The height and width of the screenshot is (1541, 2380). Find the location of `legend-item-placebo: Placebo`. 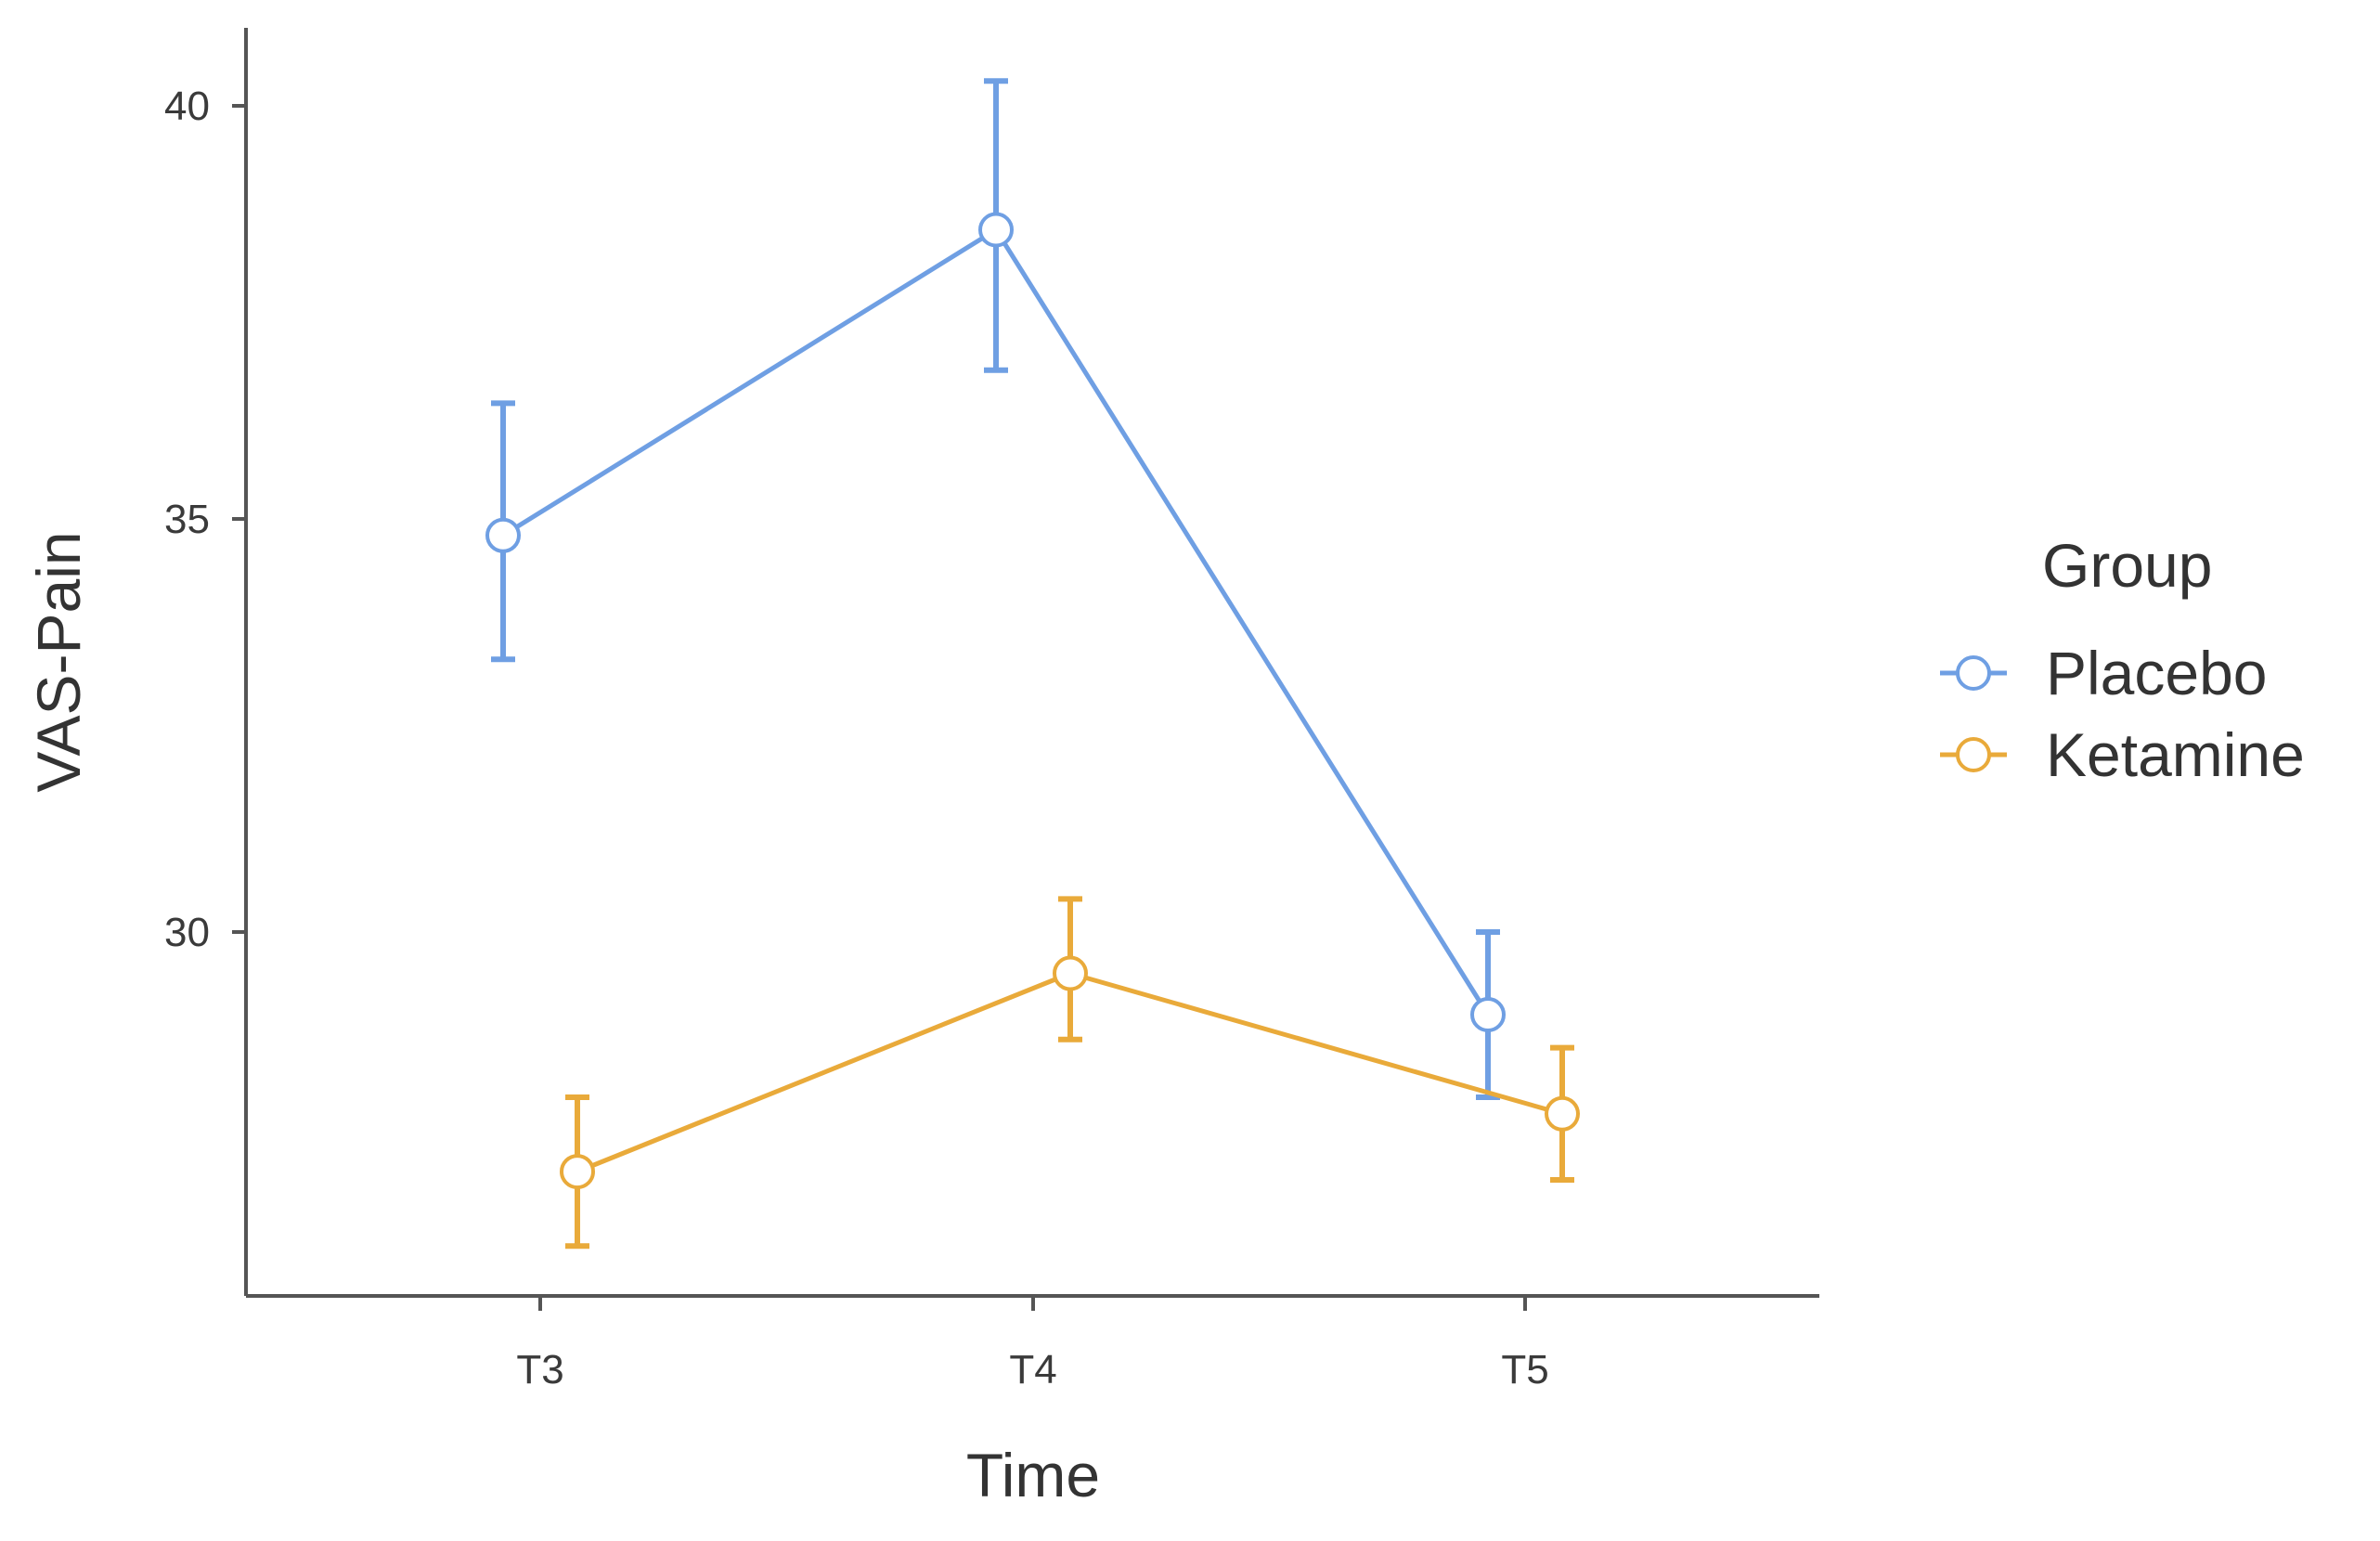

legend-item-placebo: Placebo is located at coordinates (2104, 673).